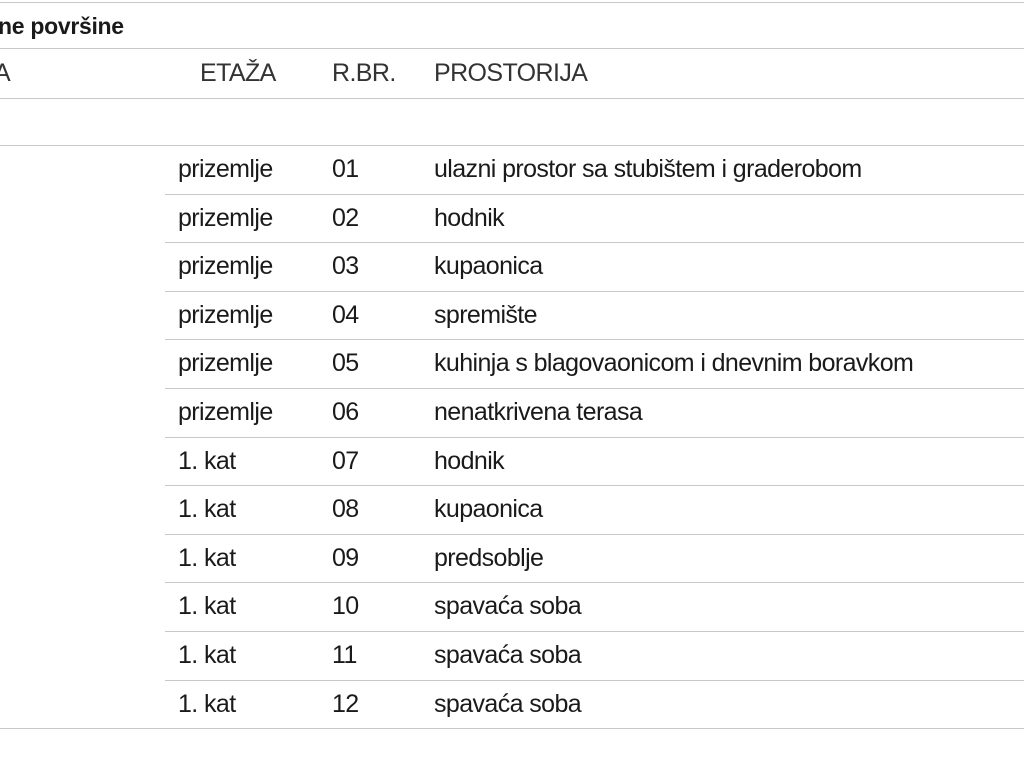 The image size is (1024, 768). Describe the element at coordinates (538, 412) in the screenshot. I see `room-cell: nenatkrivena terasa` at that location.